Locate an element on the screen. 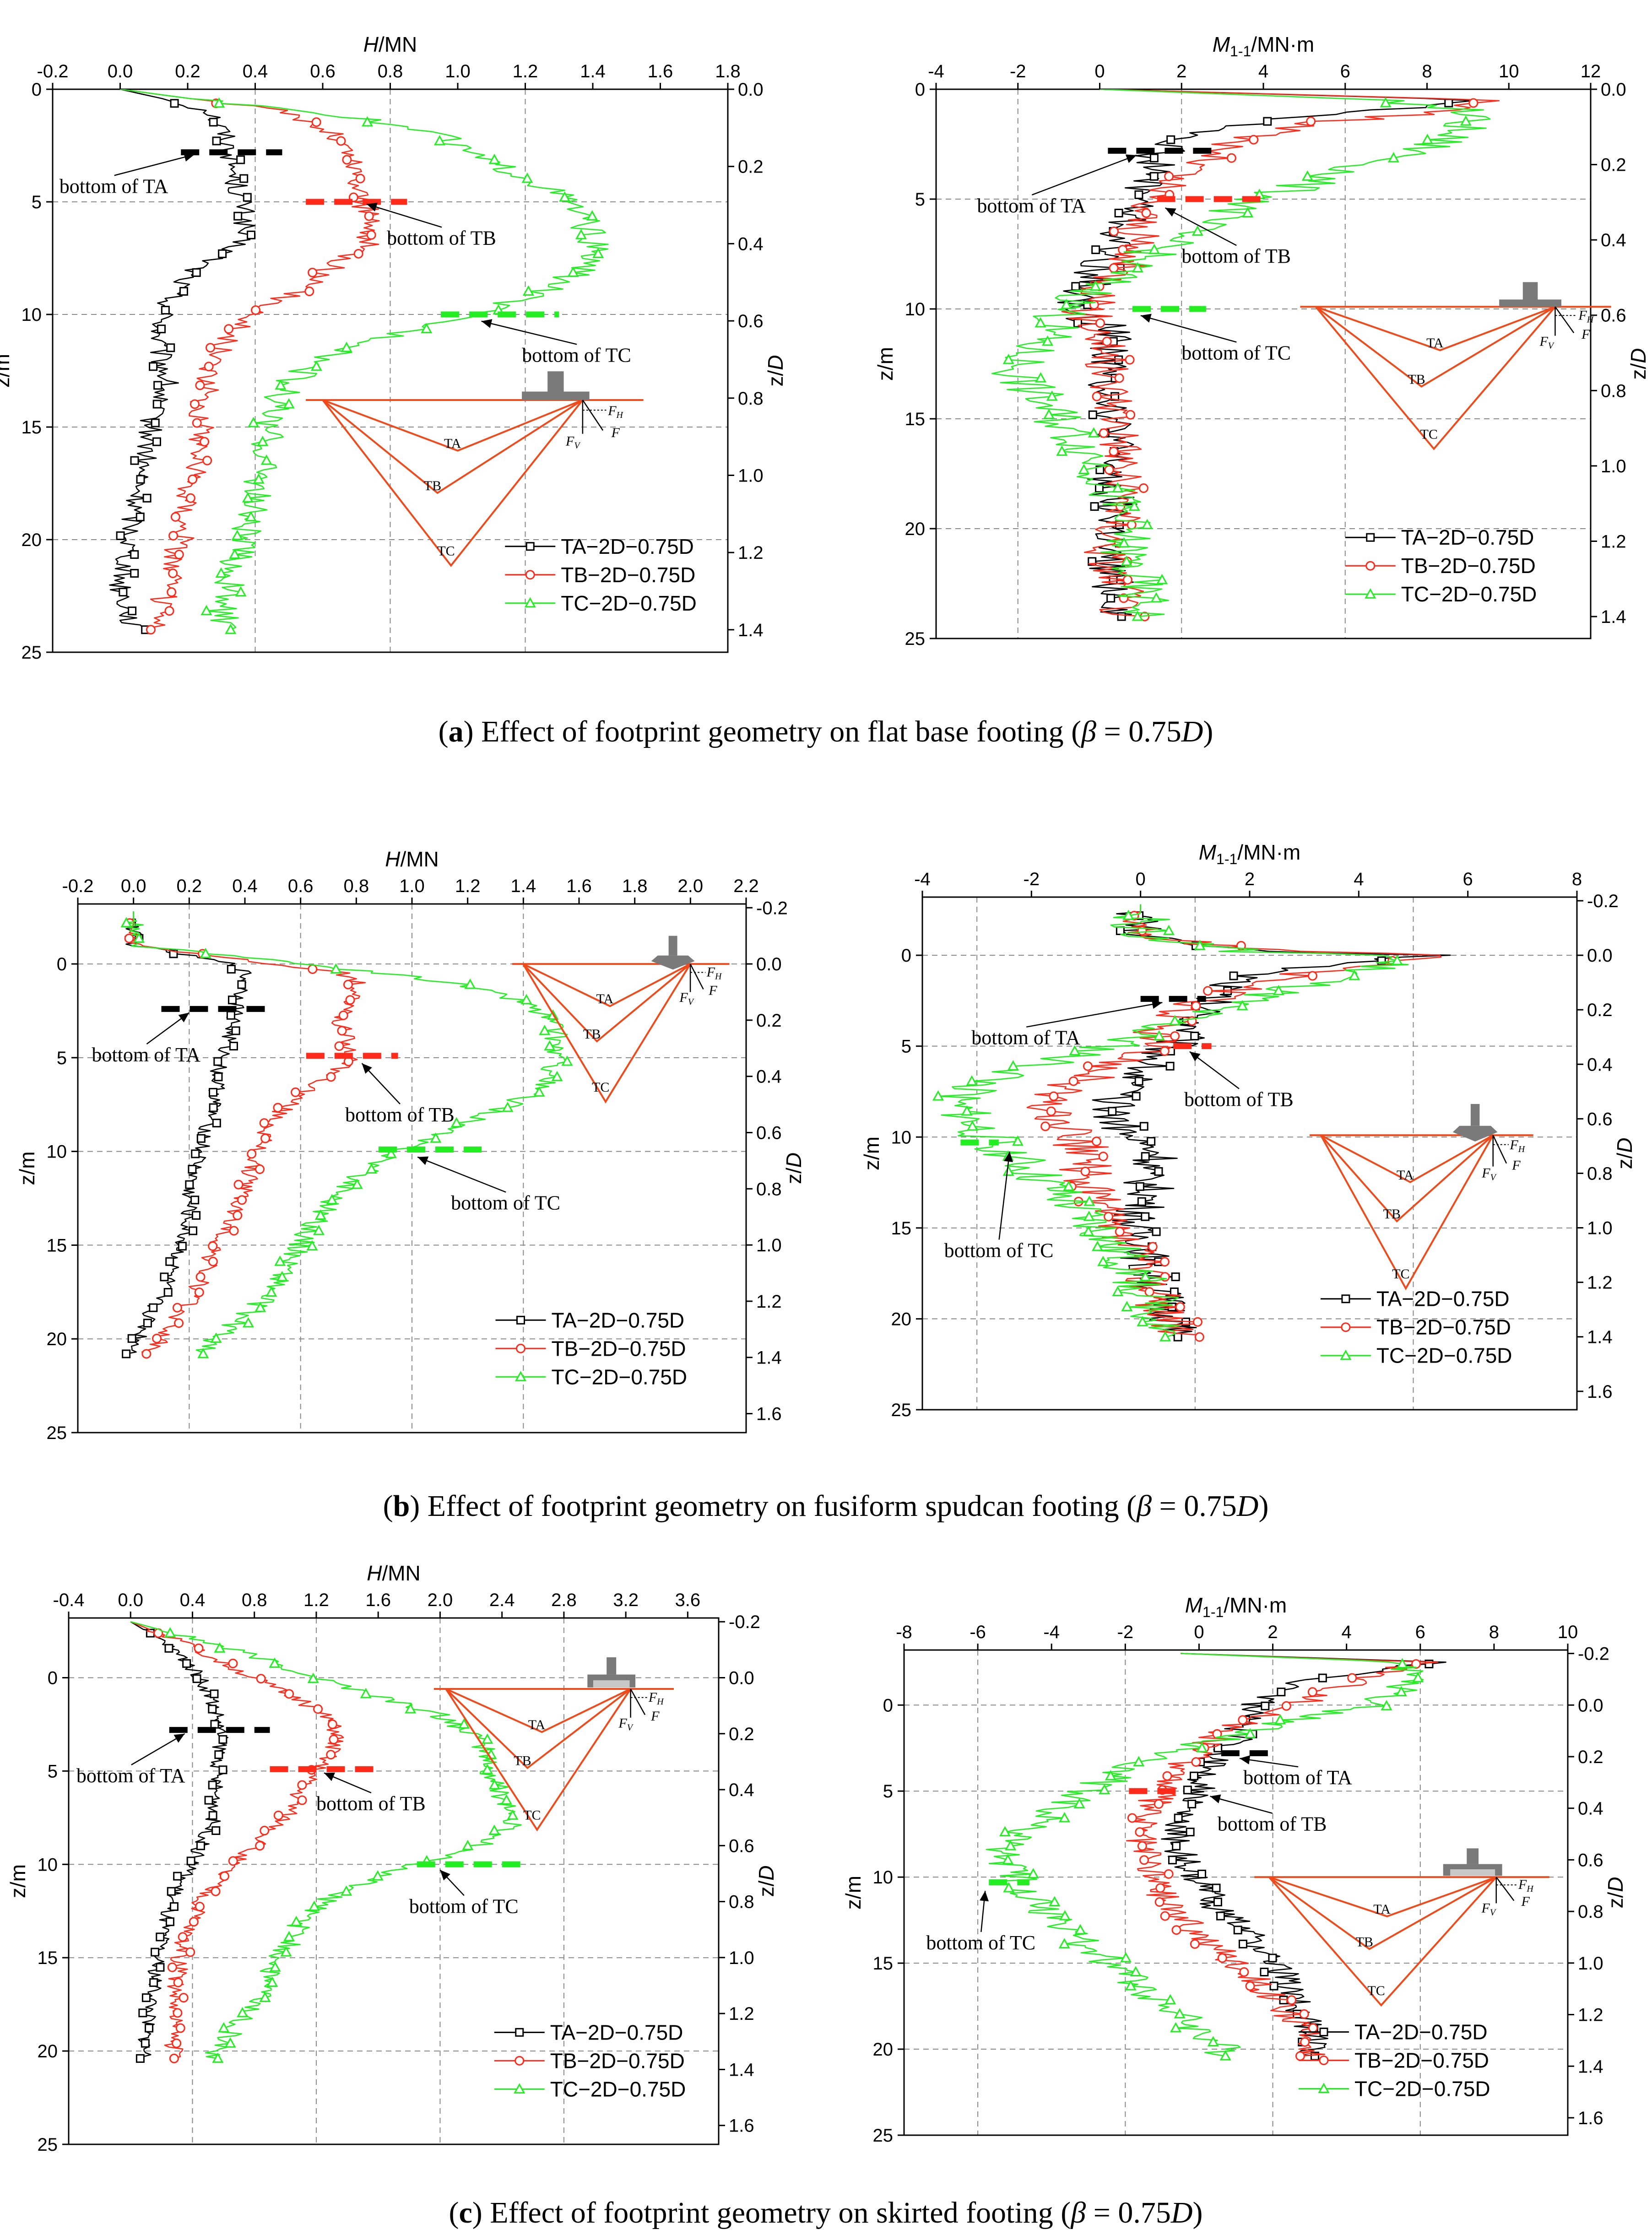 The height and width of the screenshot is (2240, 1652). series-line-tb is located at coordinates (1234, 1120).